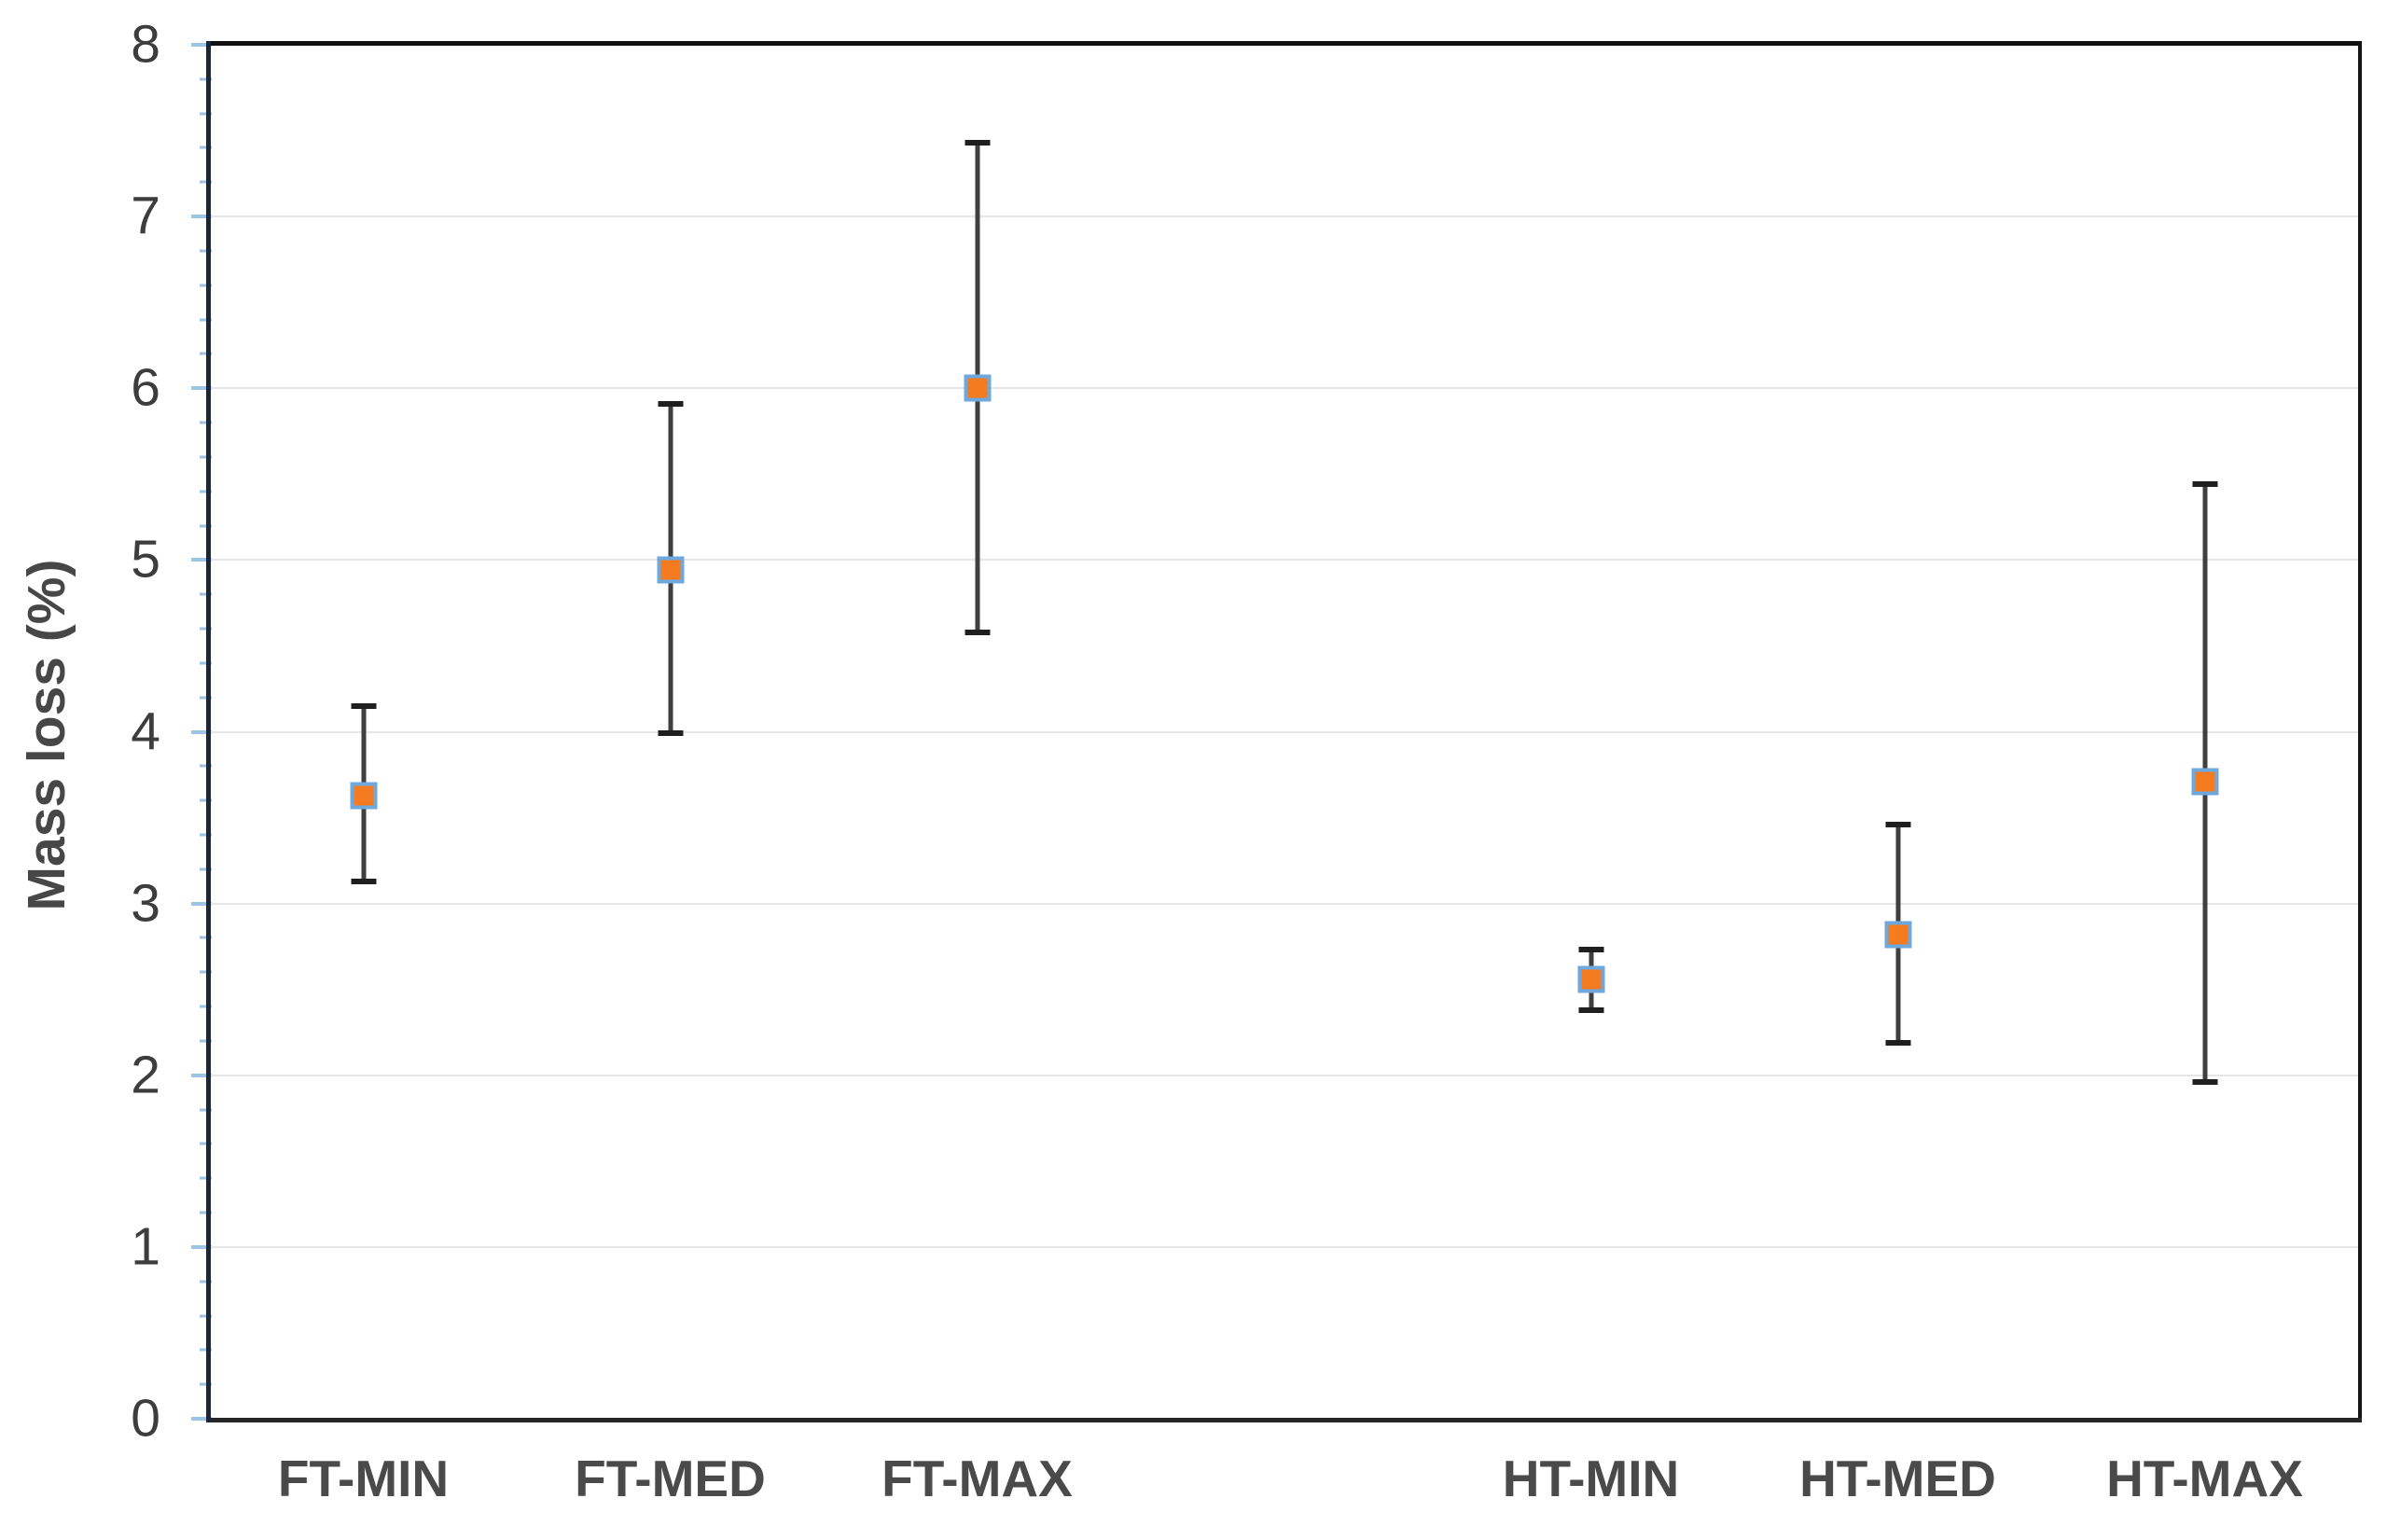  What do you see at coordinates (145, 731) in the screenshot?
I see `y-tick-label-4: 4` at bounding box center [145, 731].